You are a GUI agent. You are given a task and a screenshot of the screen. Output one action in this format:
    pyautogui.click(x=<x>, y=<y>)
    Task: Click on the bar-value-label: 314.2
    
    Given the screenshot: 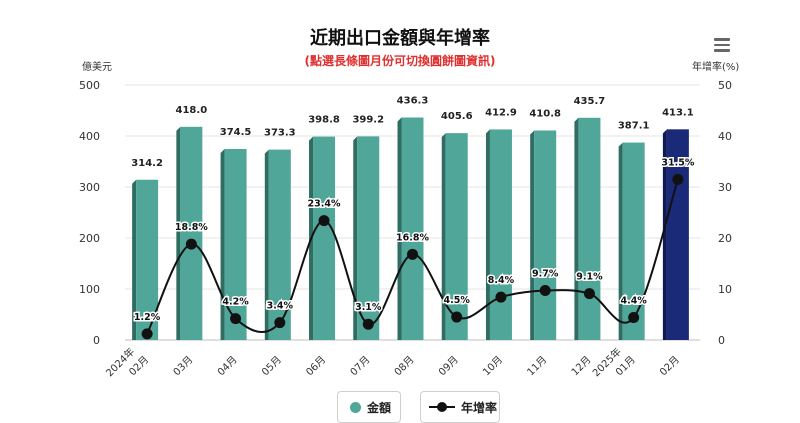 What is the action you would take?
    pyautogui.click(x=147, y=163)
    